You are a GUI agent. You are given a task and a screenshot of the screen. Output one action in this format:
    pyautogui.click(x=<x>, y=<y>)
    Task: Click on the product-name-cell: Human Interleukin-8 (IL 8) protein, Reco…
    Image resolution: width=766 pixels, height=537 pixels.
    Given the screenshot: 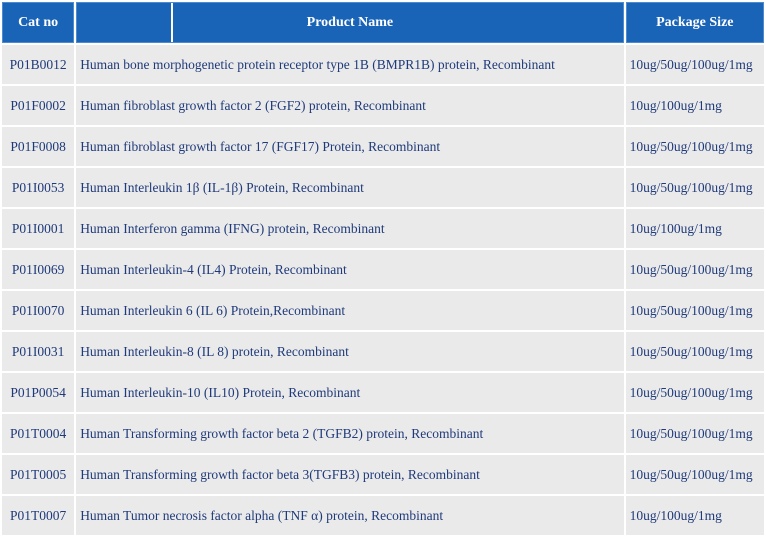 What is the action you would take?
    pyautogui.click(x=350, y=351)
    